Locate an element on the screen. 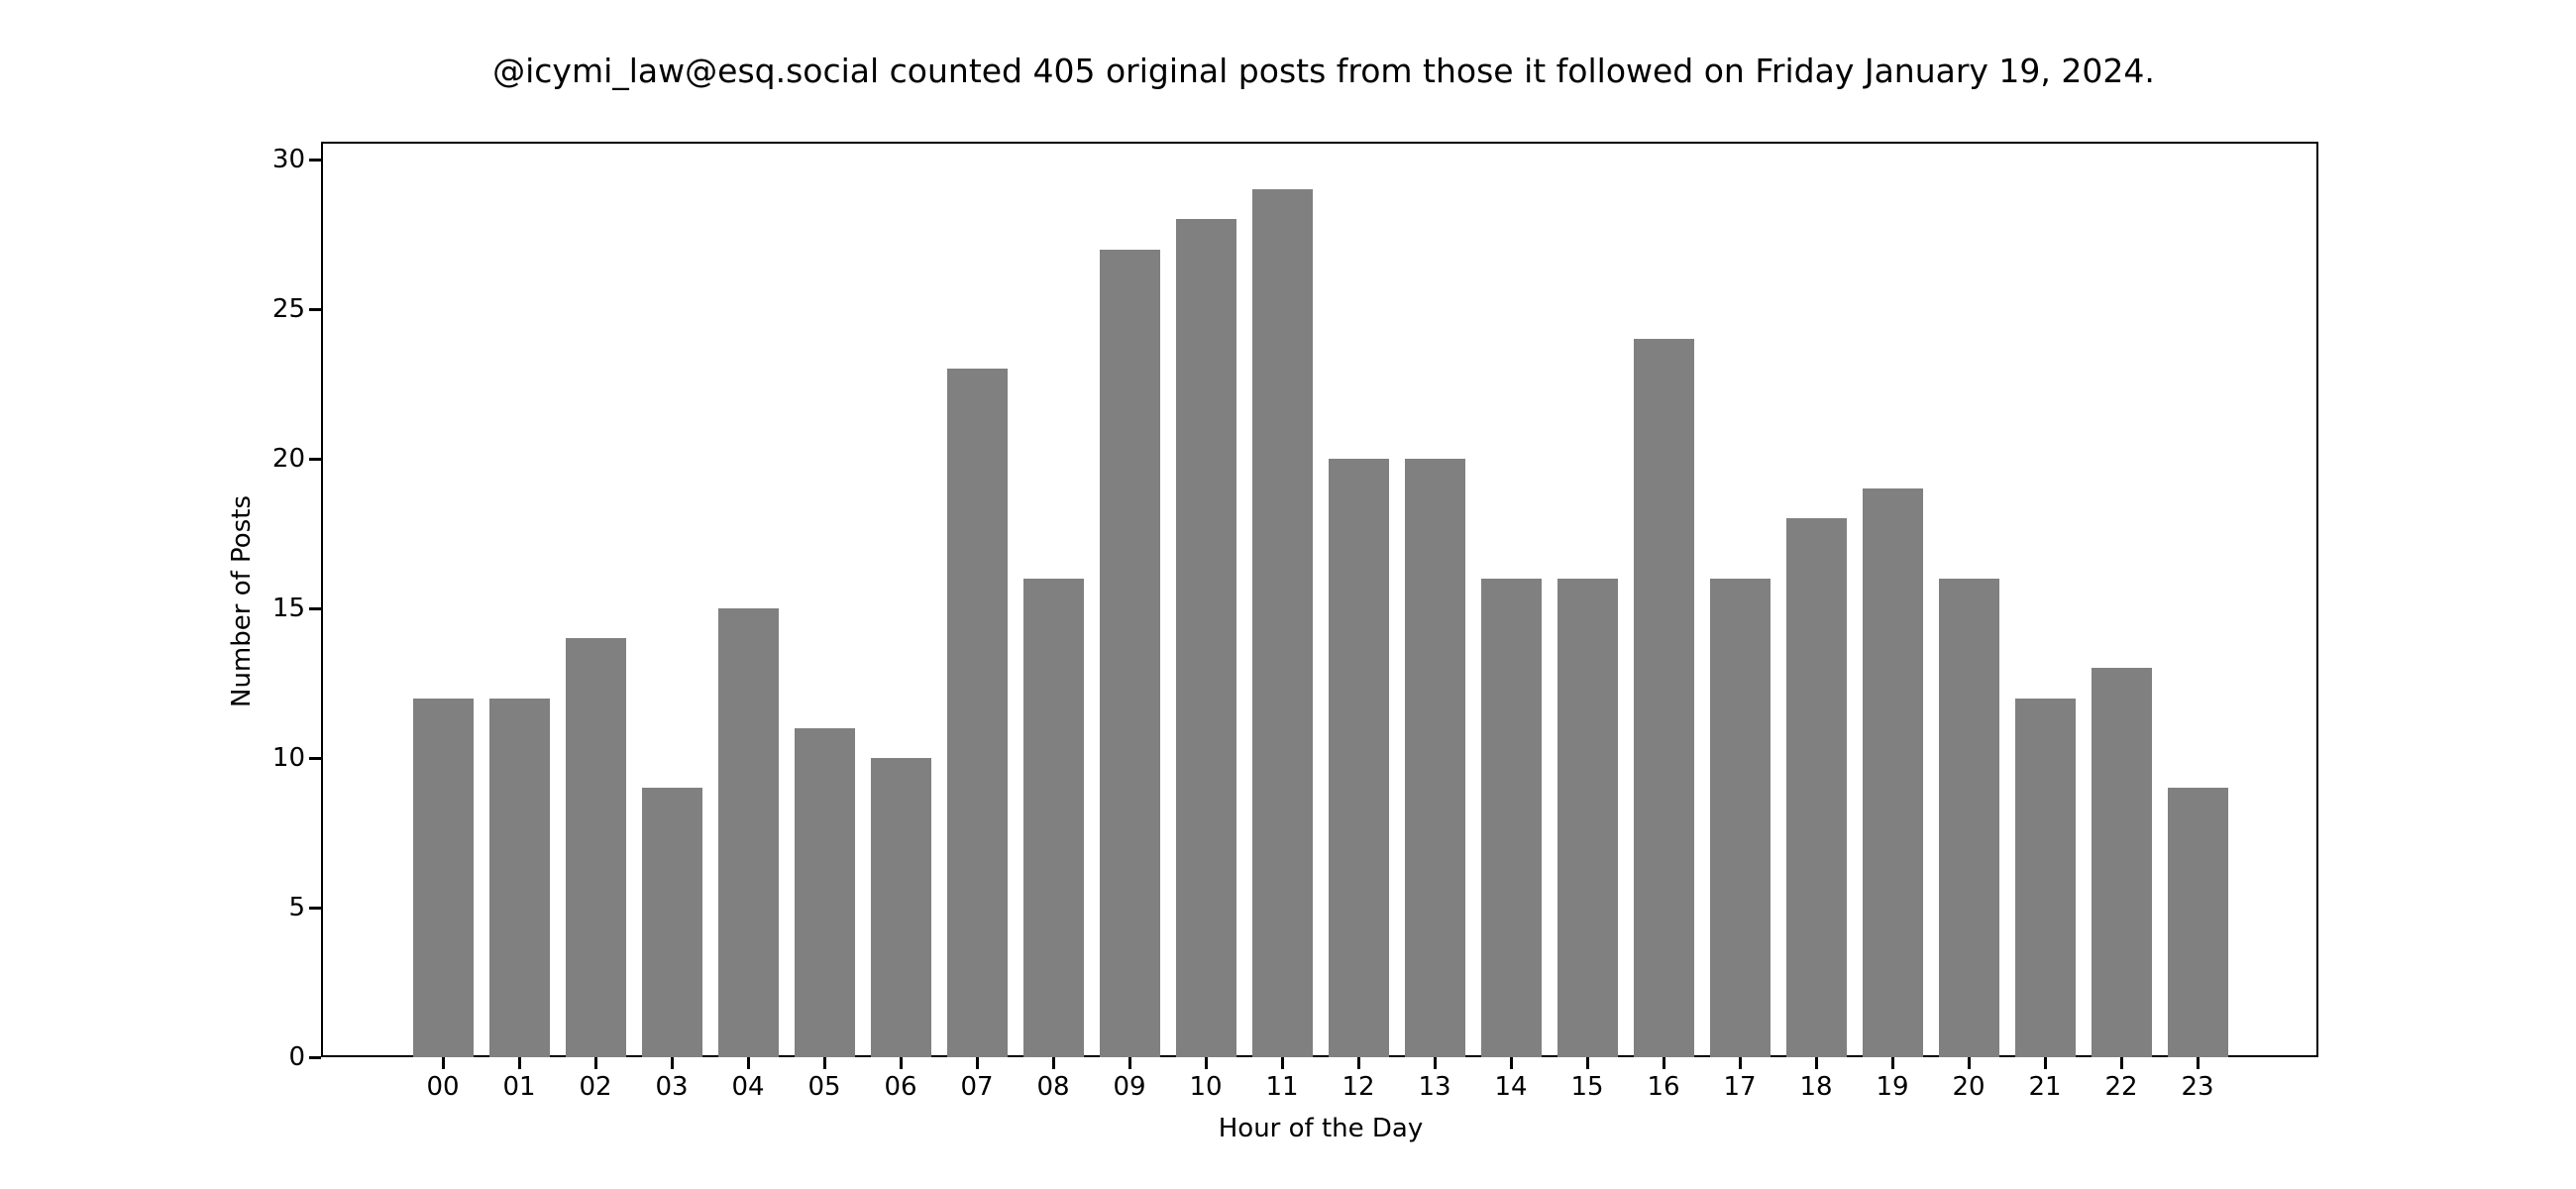 This screenshot has width=2576, height=1189. x-tick-label: 01 is located at coordinates (519, 1087).